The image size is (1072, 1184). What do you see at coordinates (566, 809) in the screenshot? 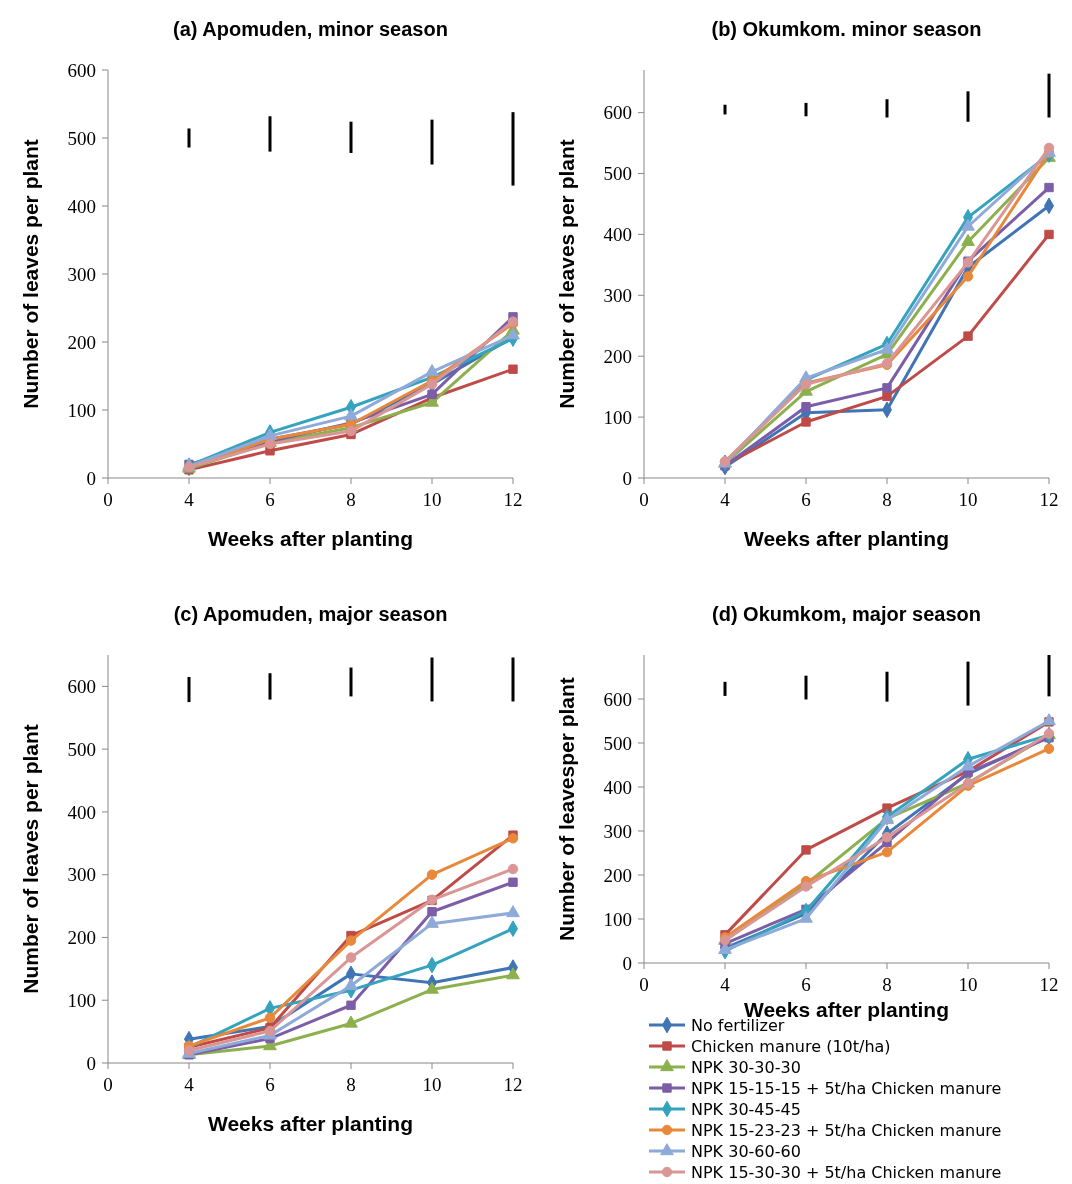
I see `y-axis-title: Number of leavesper plant` at bounding box center [566, 809].